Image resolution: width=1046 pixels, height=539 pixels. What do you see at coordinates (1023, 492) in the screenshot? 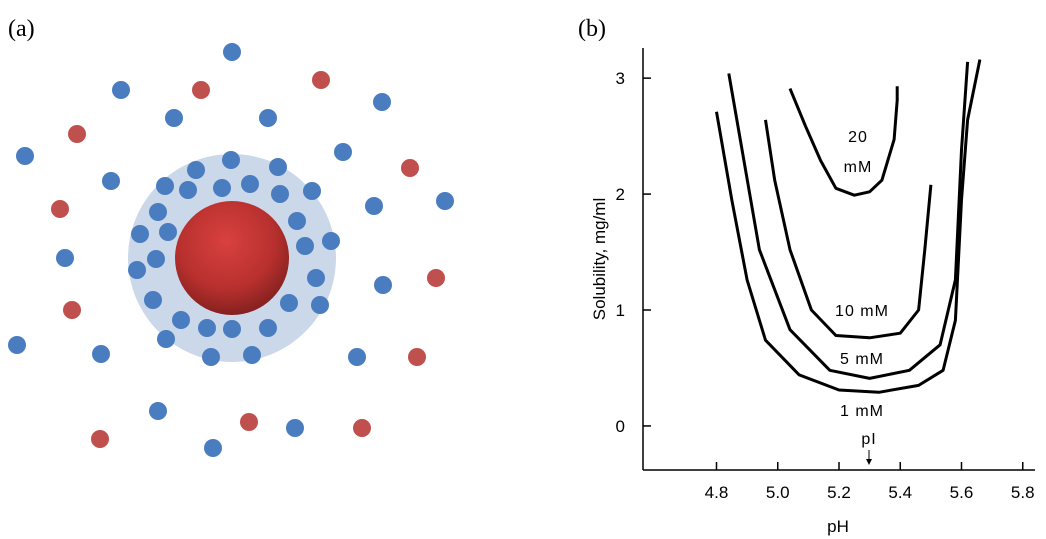
I see `x-tick-label: 5.8` at bounding box center [1023, 492].